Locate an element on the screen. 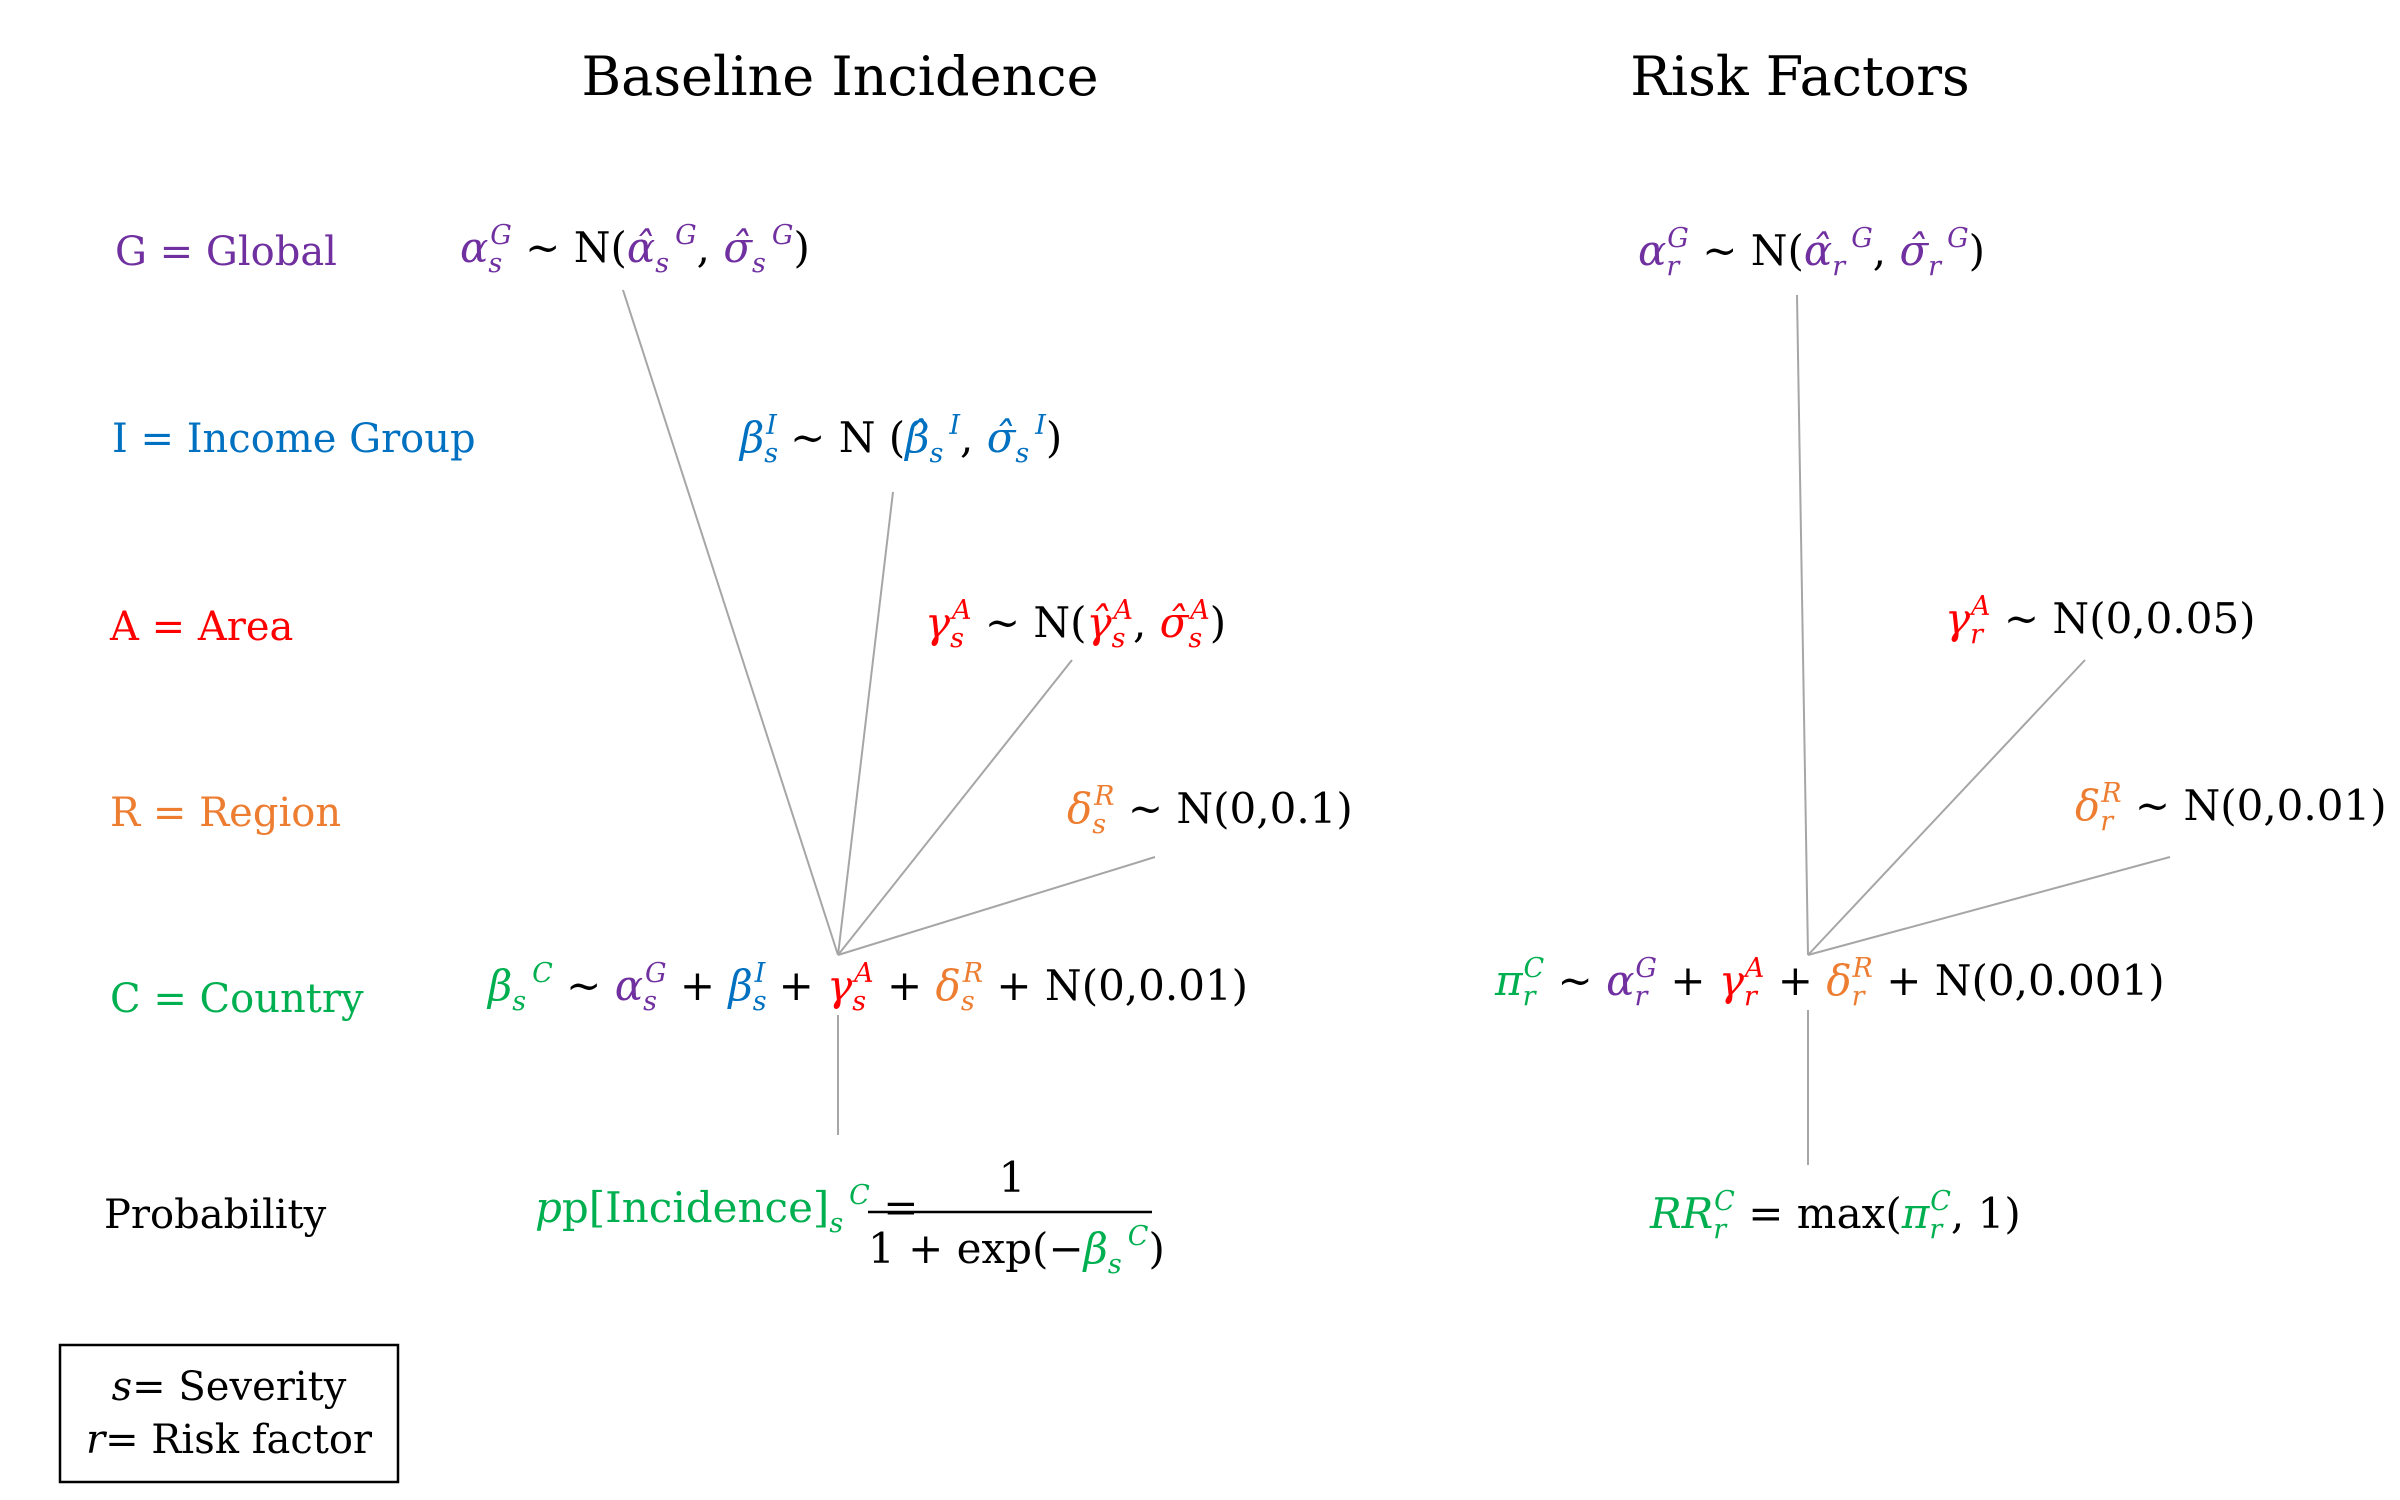 This screenshot has height=1500, width=2400. probability-lhs: pp[Incidence]sC = is located at coordinates (726, 1209).